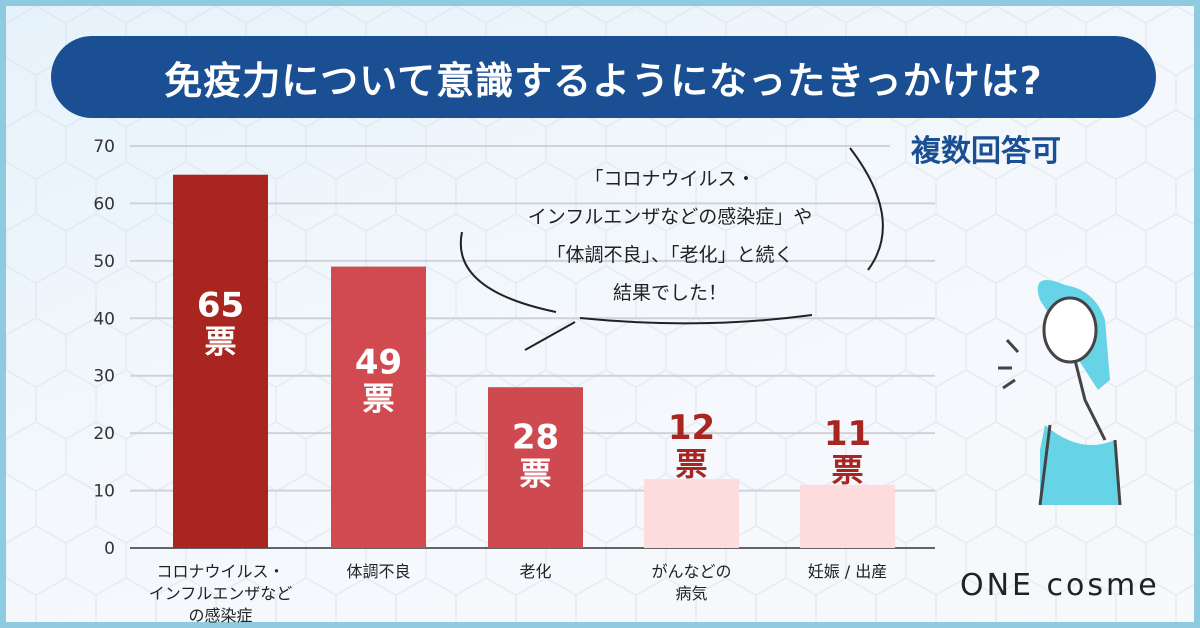 The width and height of the screenshot is (1200, 628). I want to click on value-label: 12, so click(691, 428).